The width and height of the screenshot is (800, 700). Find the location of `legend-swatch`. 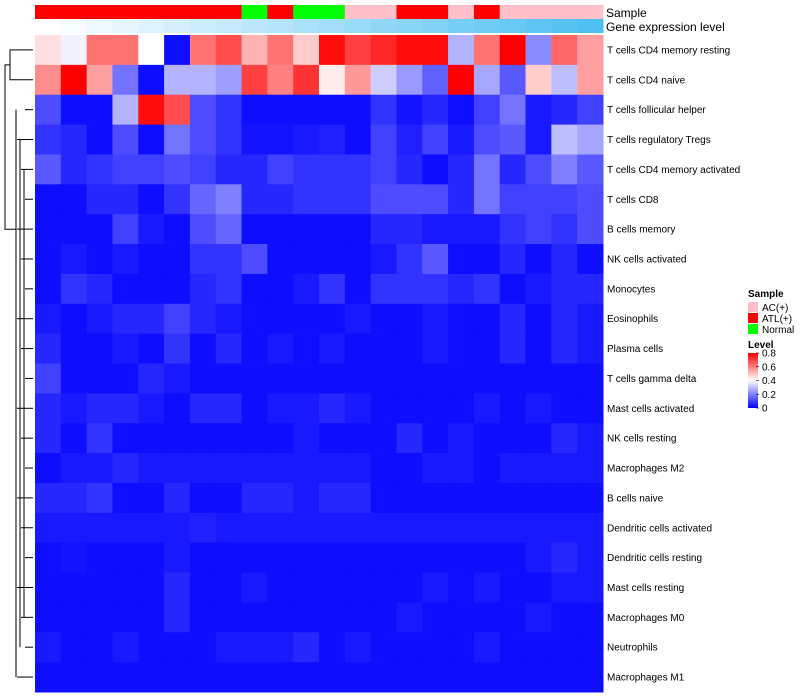

legend-swatch is located at coordinates (753, 329).